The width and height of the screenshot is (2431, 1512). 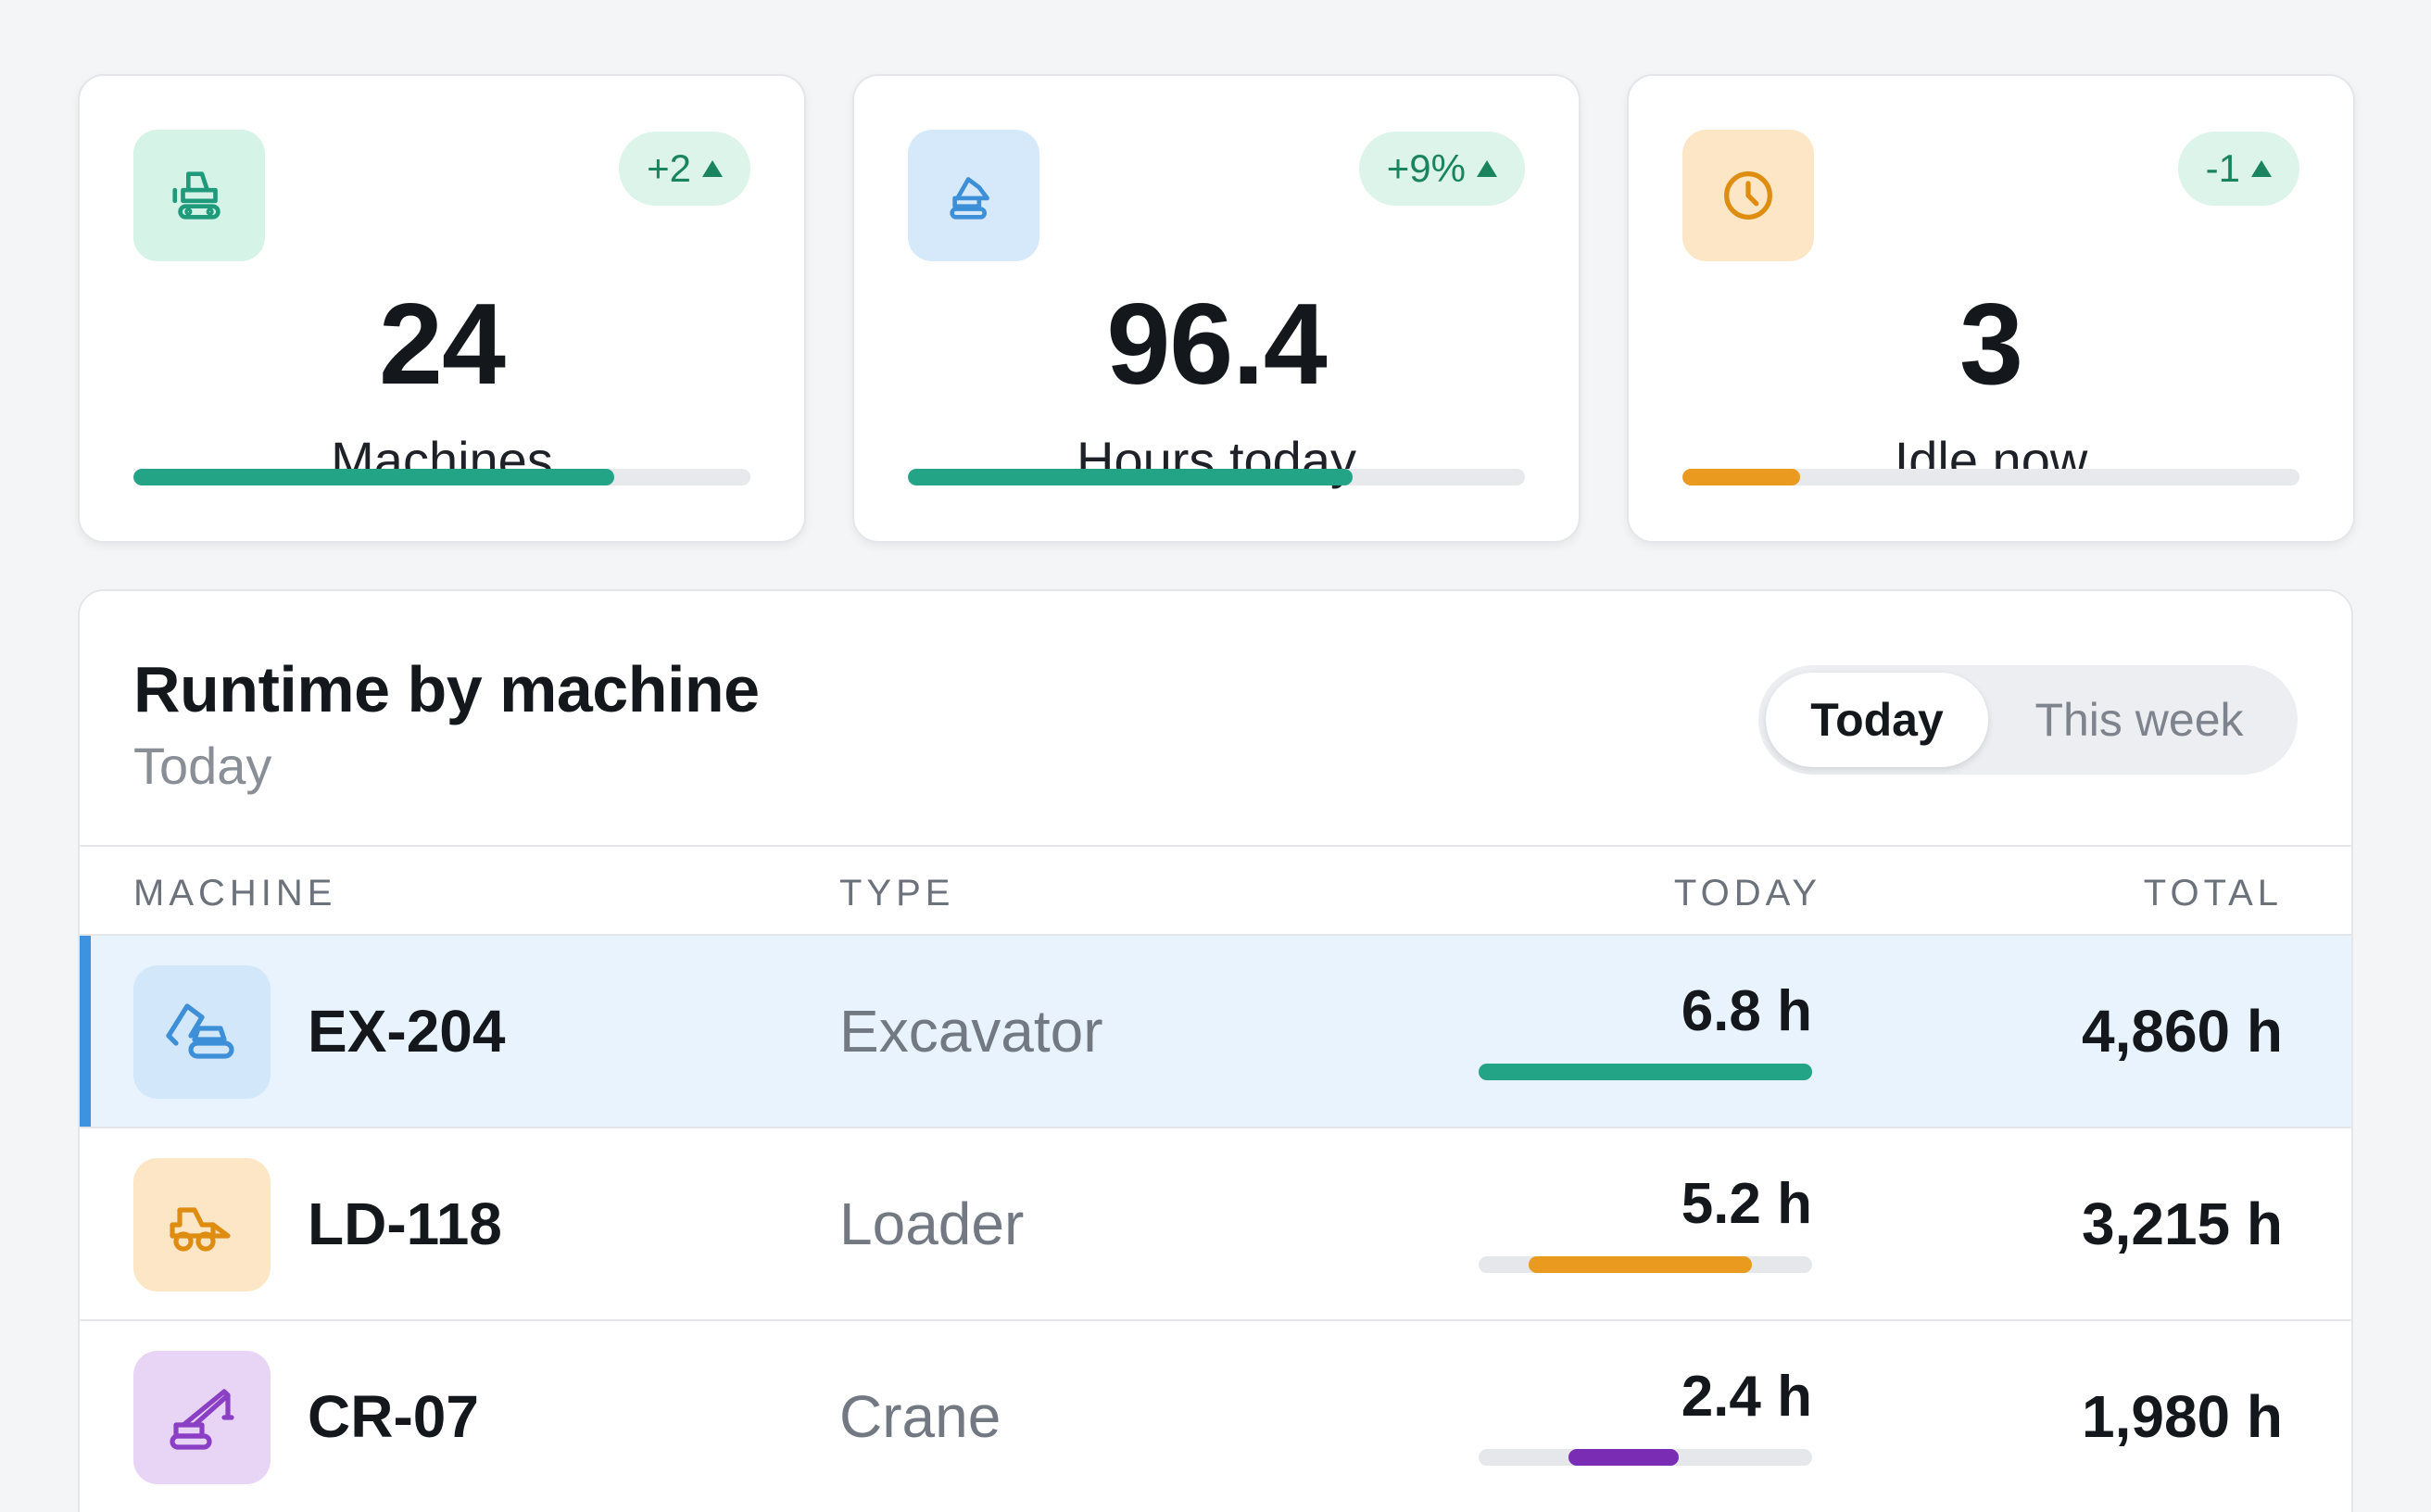 I want to click on kpi-value: 96.4, so click(x=1216, y=345).